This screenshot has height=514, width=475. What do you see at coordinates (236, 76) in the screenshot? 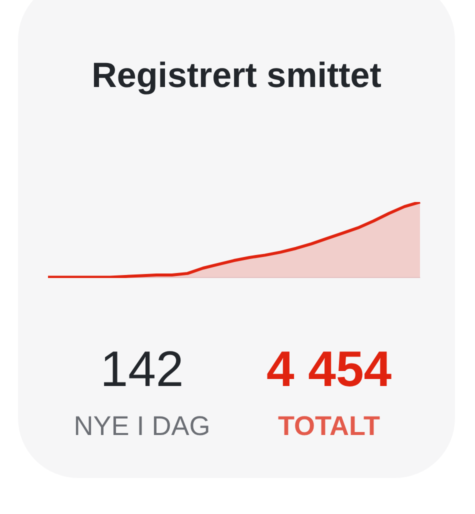
I see `chart-title: Registrert smittet` at bounding box center [236, 76].